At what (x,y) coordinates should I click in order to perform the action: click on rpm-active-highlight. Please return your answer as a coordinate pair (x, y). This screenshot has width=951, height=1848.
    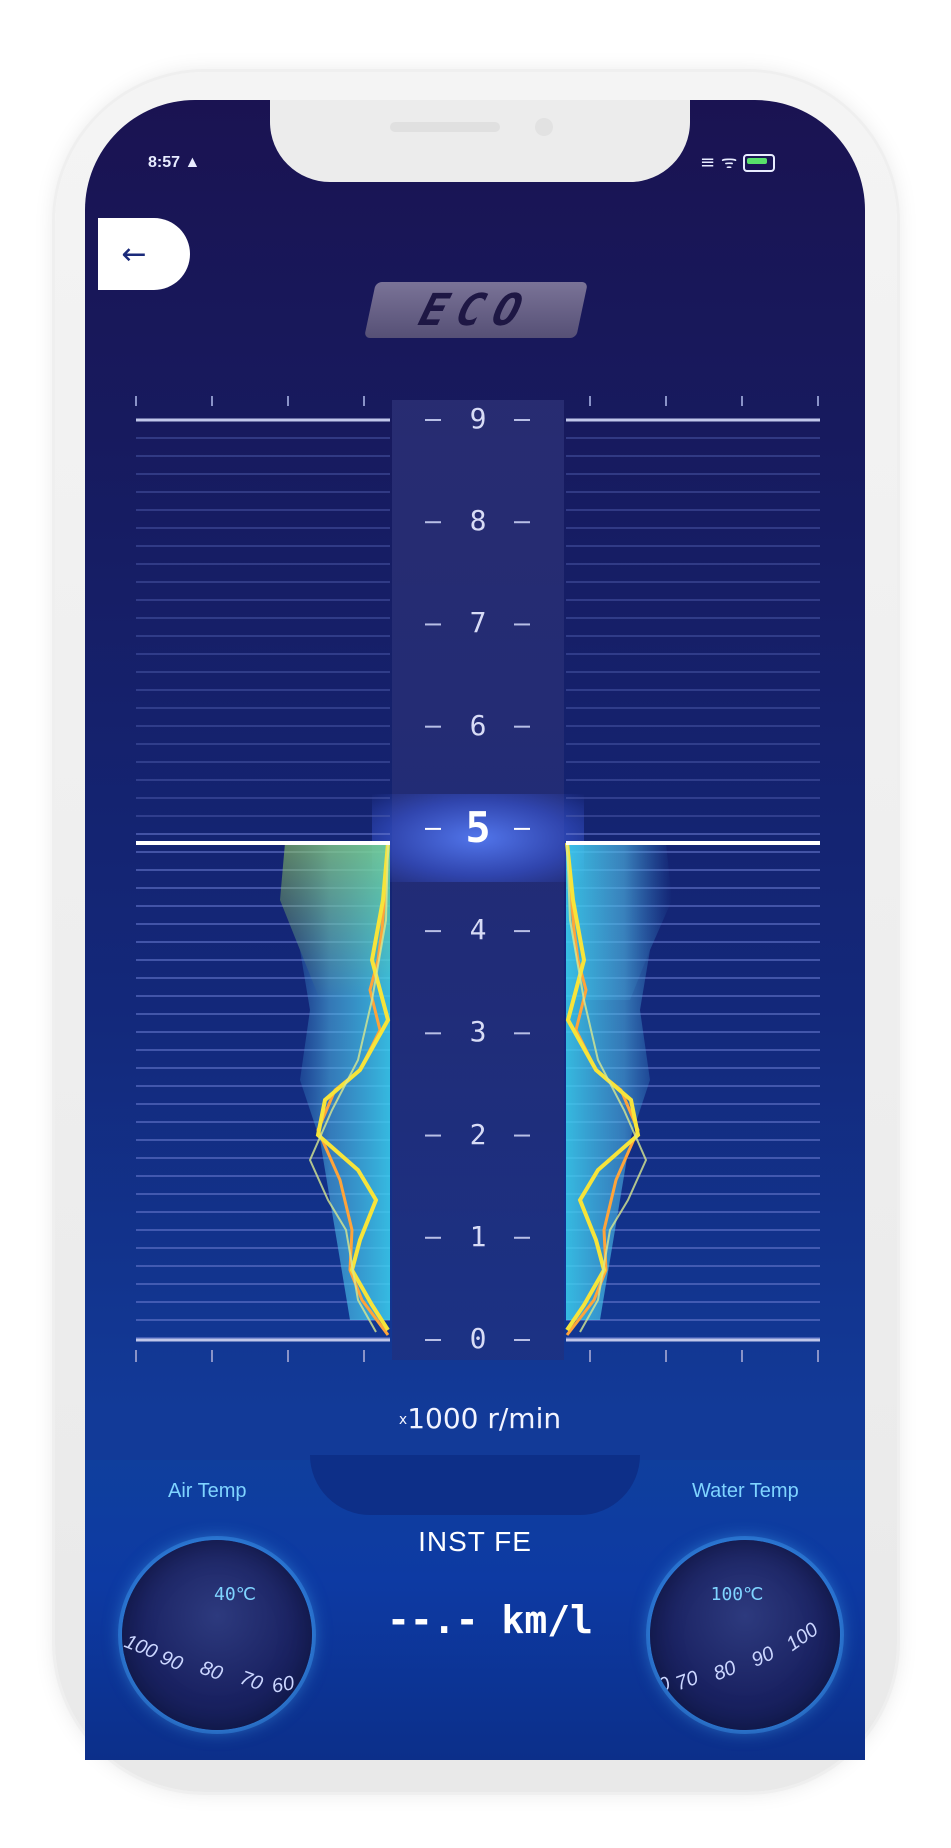
    Looking at the image, I should click on (478, 838).